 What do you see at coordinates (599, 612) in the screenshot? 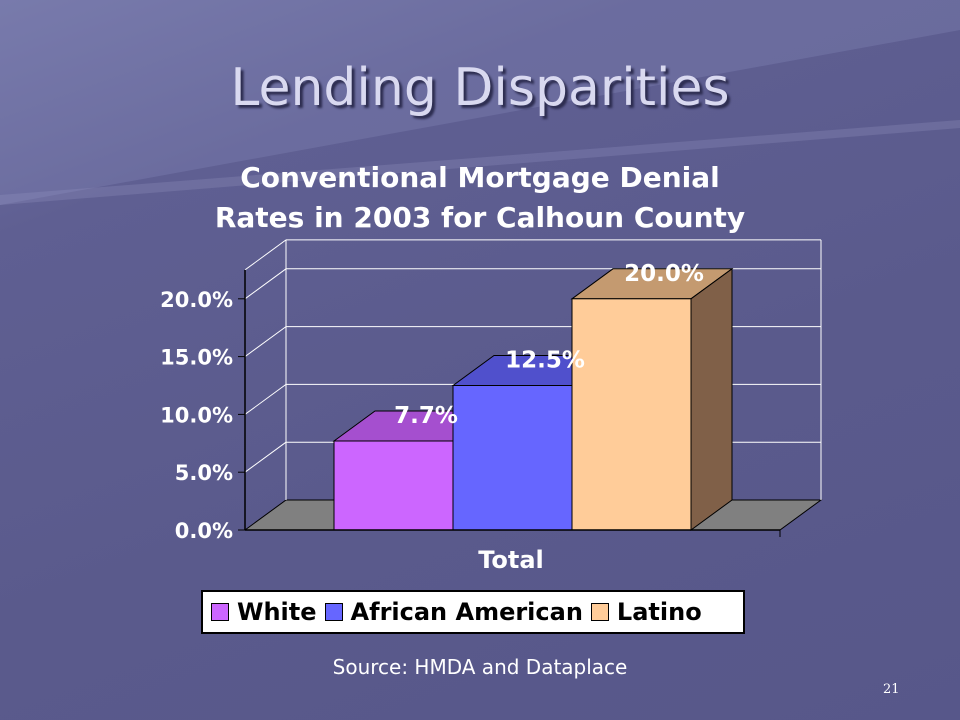
I see `legend-swatch-latino` at bounding box center [599, 612].